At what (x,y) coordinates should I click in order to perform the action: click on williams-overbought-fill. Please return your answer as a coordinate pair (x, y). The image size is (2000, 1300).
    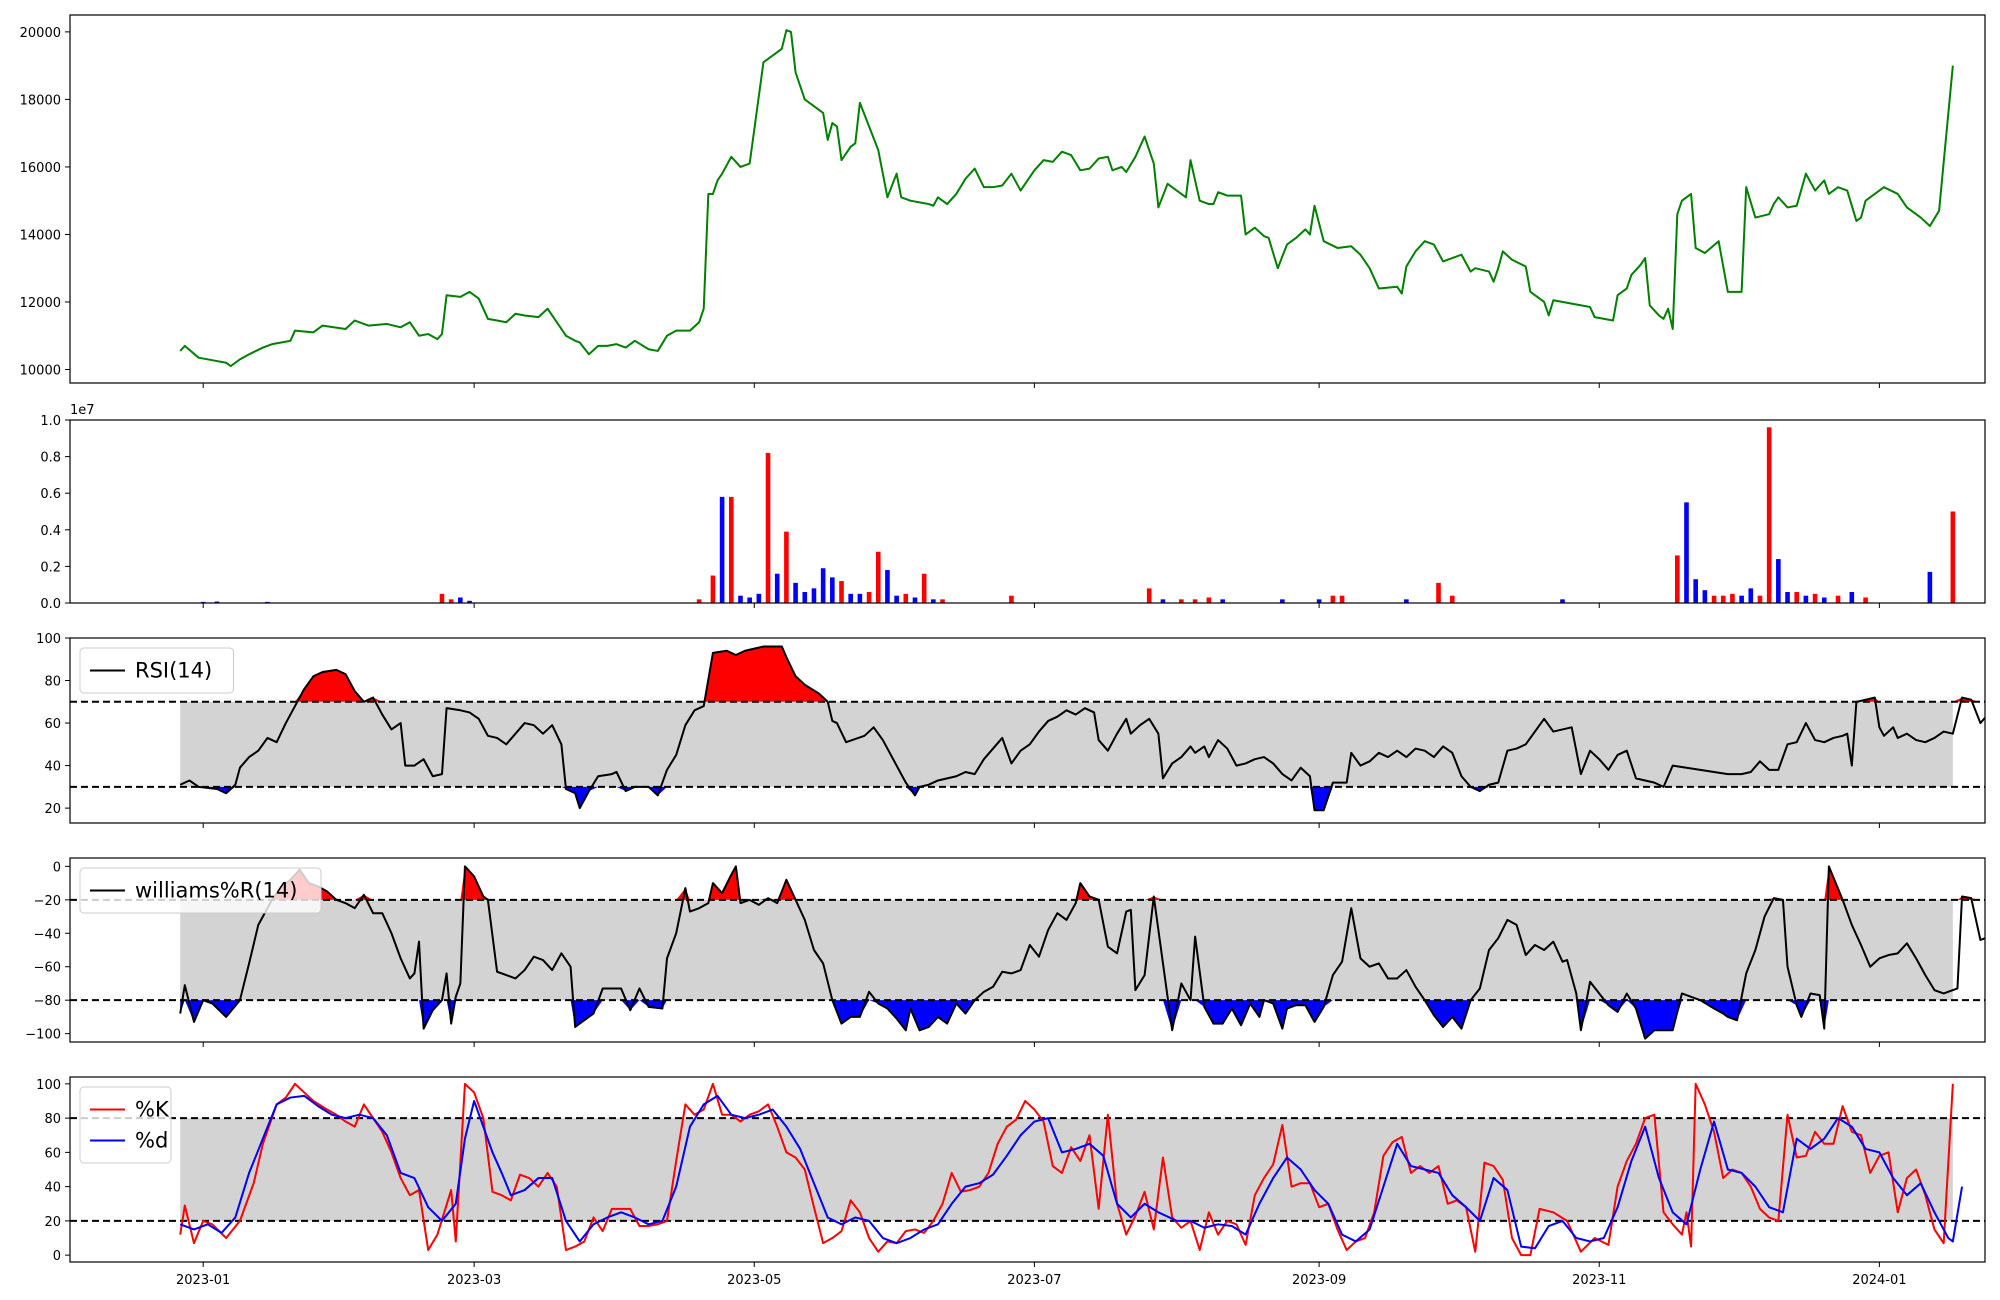
    Looking at the image, I should click on (1082, 883).